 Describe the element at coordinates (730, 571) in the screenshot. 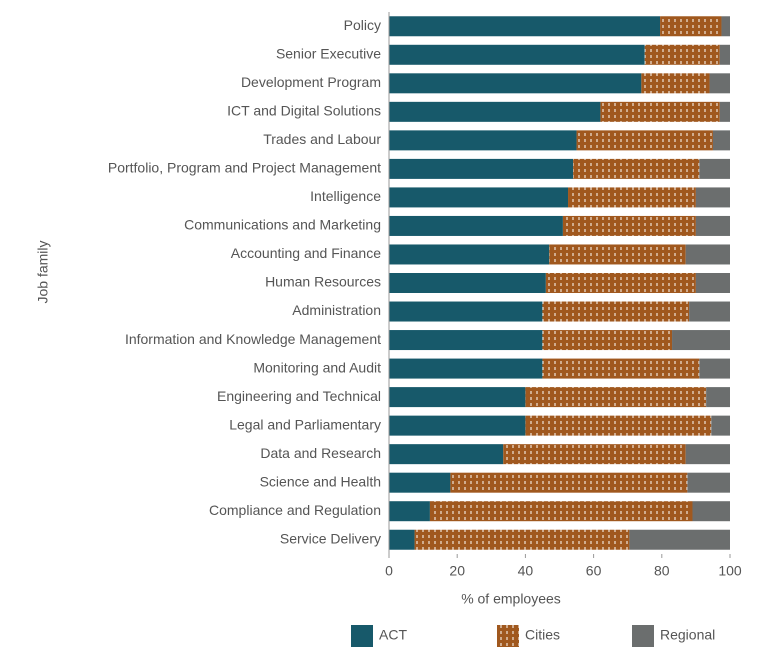

I see `x-tick-label: 100` at that location.